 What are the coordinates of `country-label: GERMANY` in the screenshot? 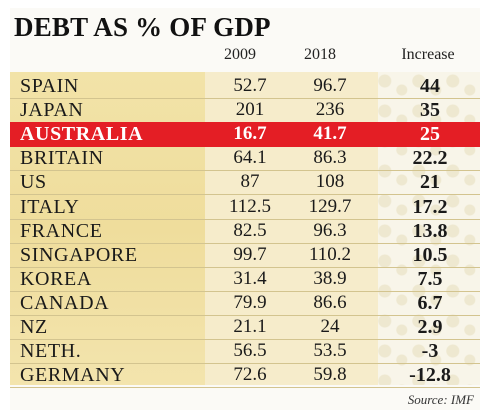 It's located at (73, 375).